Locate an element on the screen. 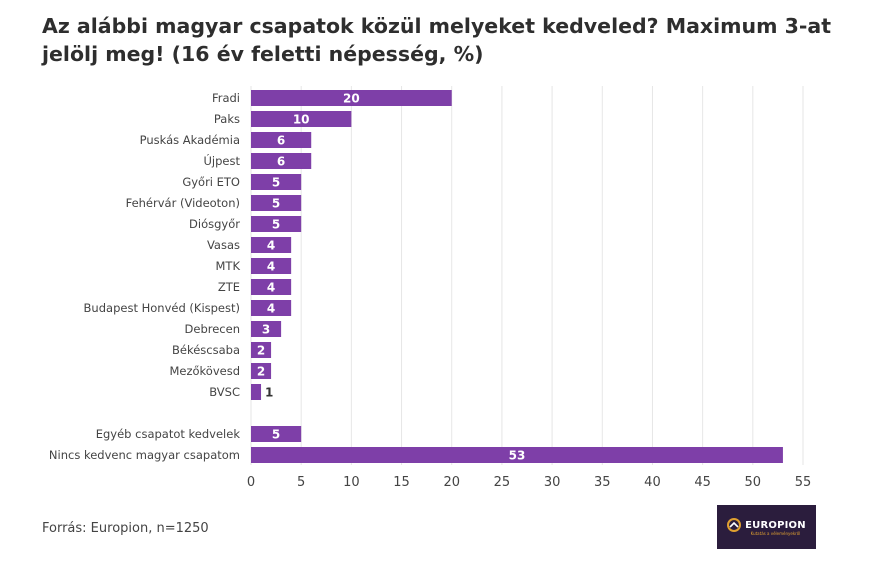  x-tick-label: 35 is located at coordinates (602, 482).